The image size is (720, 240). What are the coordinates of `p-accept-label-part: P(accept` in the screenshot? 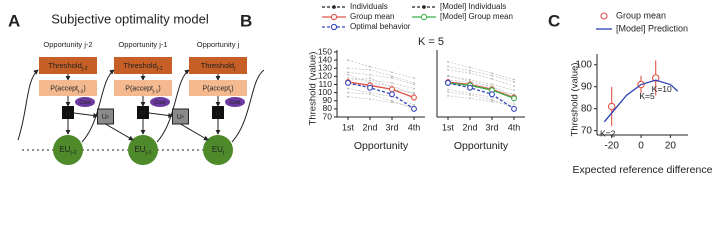 It's located at (216, 88).